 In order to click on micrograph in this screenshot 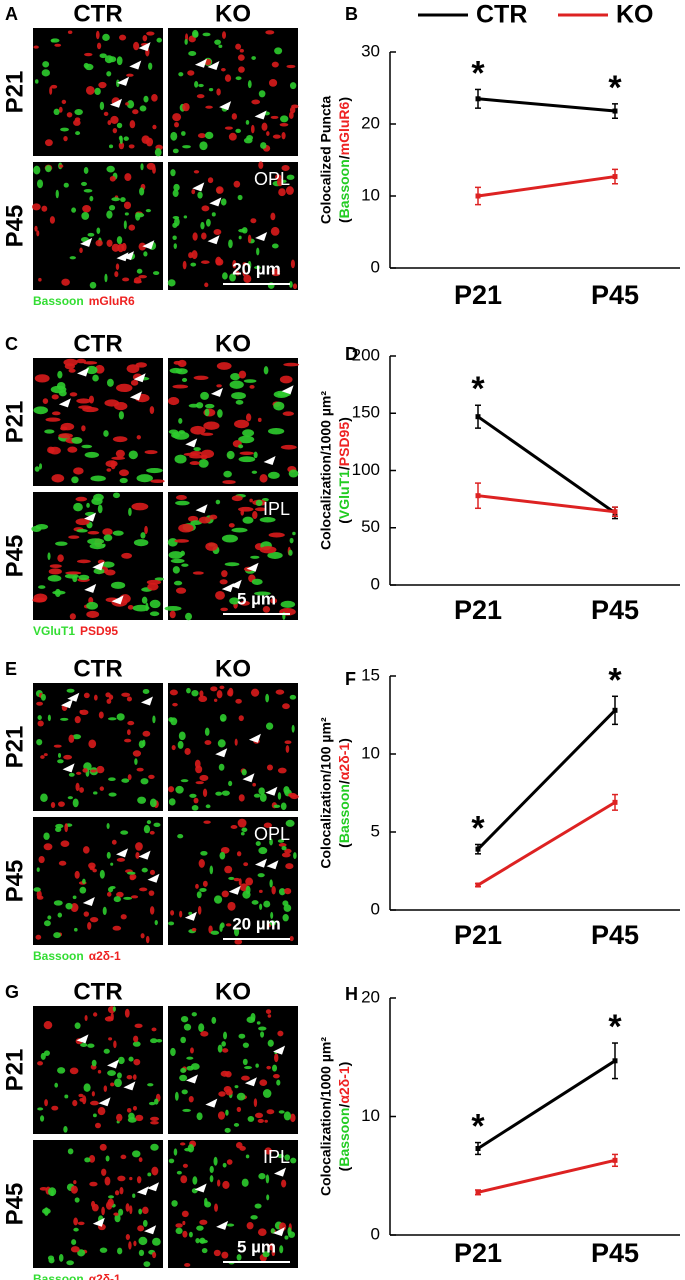, I will do `click(98, 747)`.